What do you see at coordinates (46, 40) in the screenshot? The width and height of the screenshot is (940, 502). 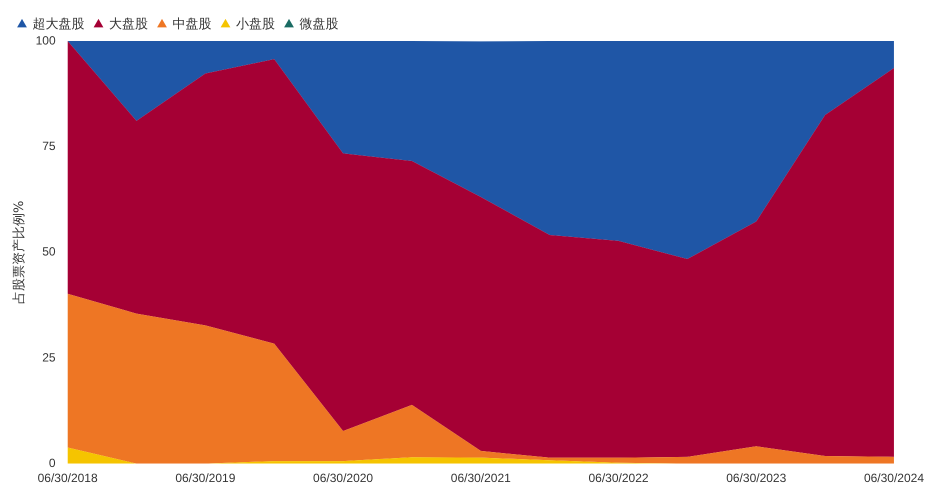 I see `y-tick-label: 100` at bounding box center [46, 40].